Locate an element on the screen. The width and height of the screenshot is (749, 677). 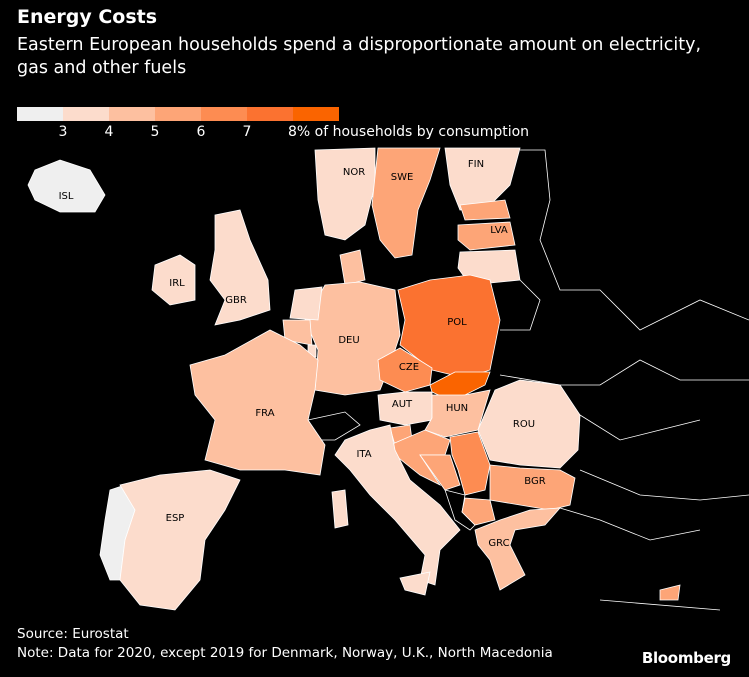
country-label: POL is located at coordinates (457, 322).